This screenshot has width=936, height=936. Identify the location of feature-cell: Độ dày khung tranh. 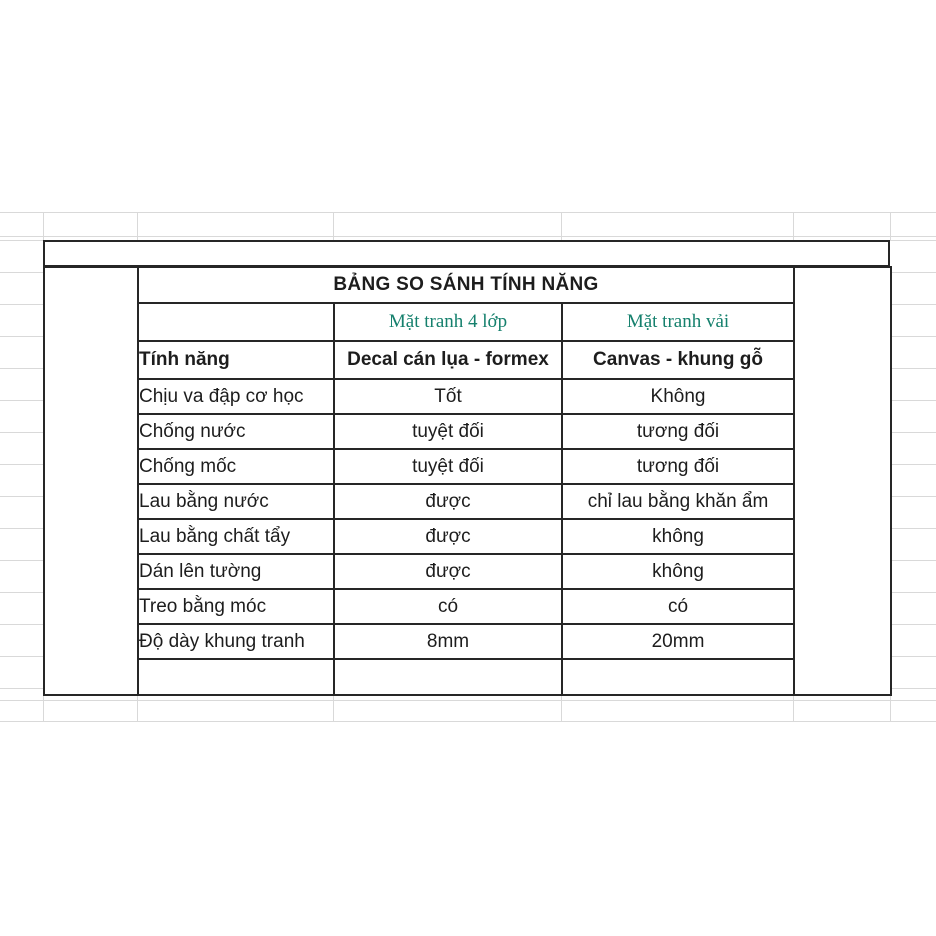
(236, 641).